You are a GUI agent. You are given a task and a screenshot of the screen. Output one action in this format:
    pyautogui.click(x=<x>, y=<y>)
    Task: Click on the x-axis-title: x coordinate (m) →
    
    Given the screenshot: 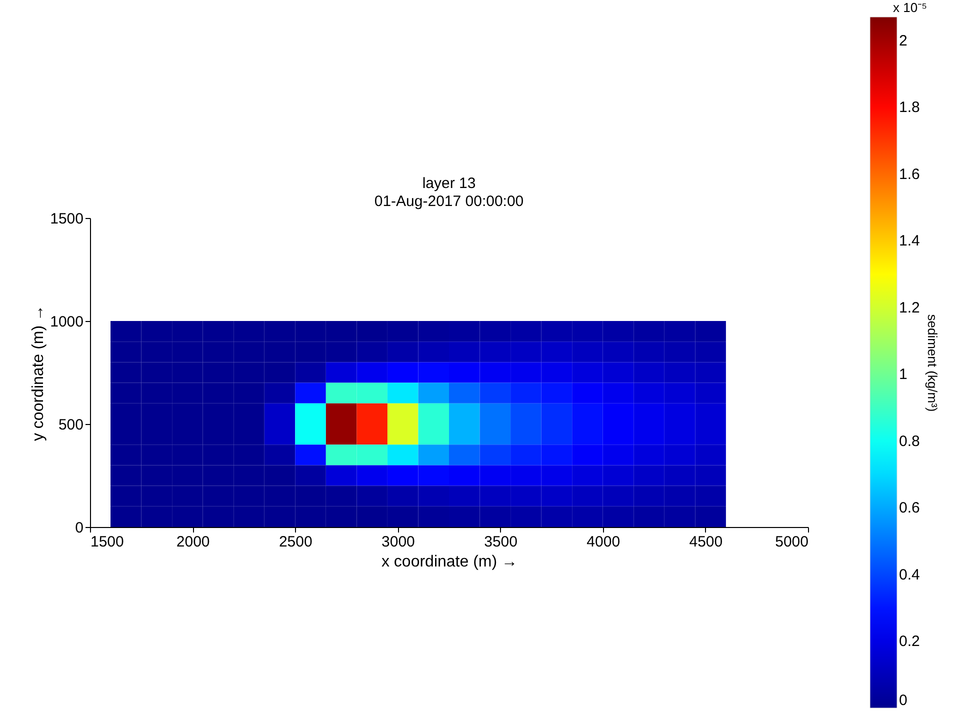 What is the action you would take?
    pyautogui.click(x=449, y=562)
    